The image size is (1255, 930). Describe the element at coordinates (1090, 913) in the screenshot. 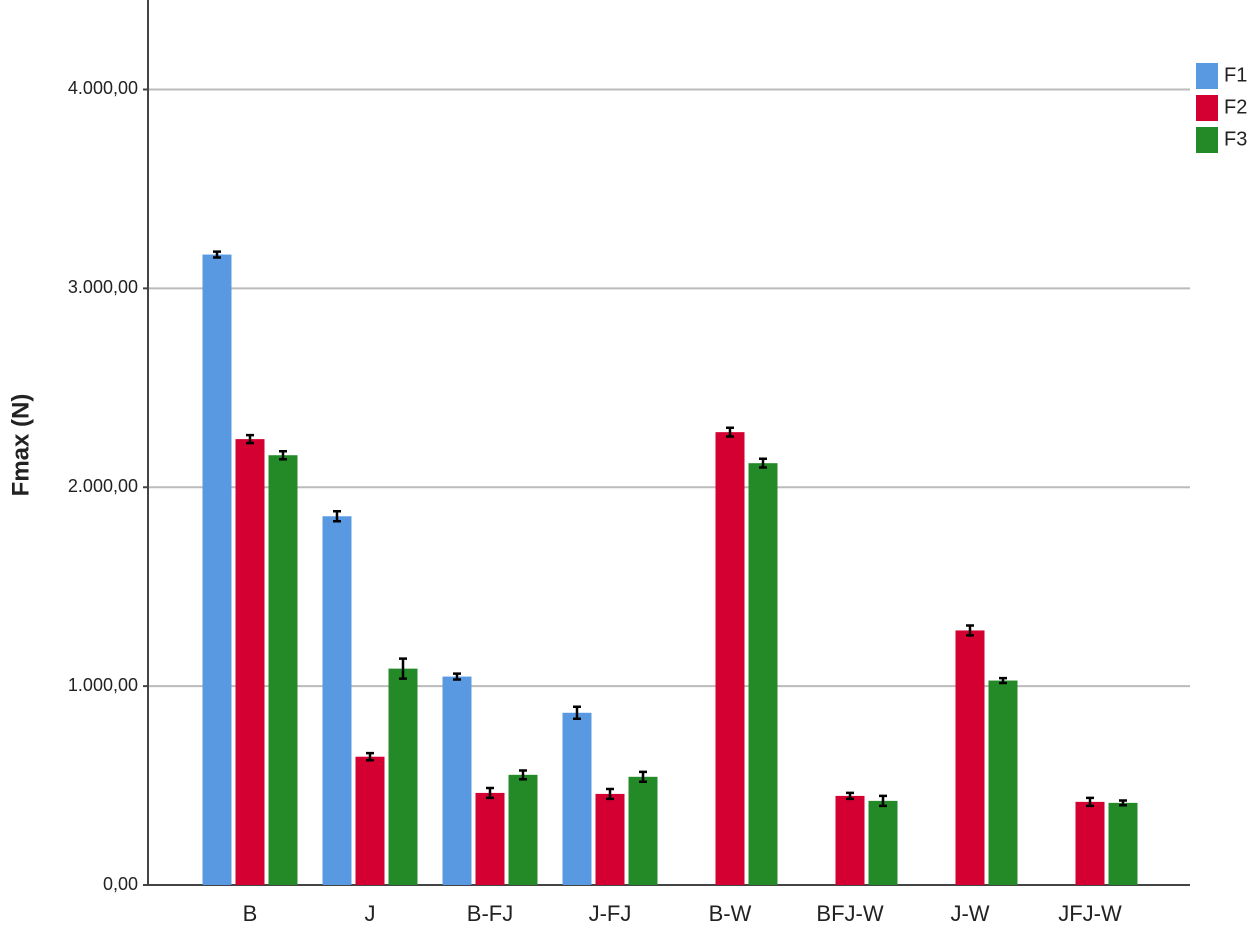

I see `x-tick-label: JFJ-W` at that location.